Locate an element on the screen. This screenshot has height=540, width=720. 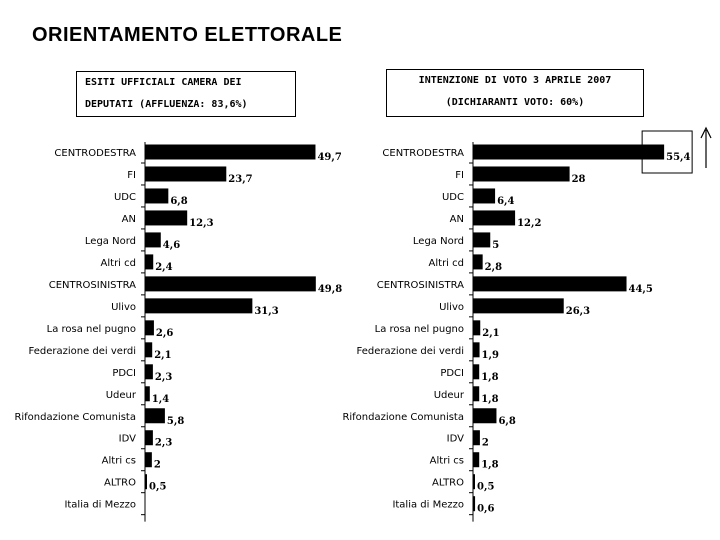
up-arrow-icon is located at coordinates (706, 132).